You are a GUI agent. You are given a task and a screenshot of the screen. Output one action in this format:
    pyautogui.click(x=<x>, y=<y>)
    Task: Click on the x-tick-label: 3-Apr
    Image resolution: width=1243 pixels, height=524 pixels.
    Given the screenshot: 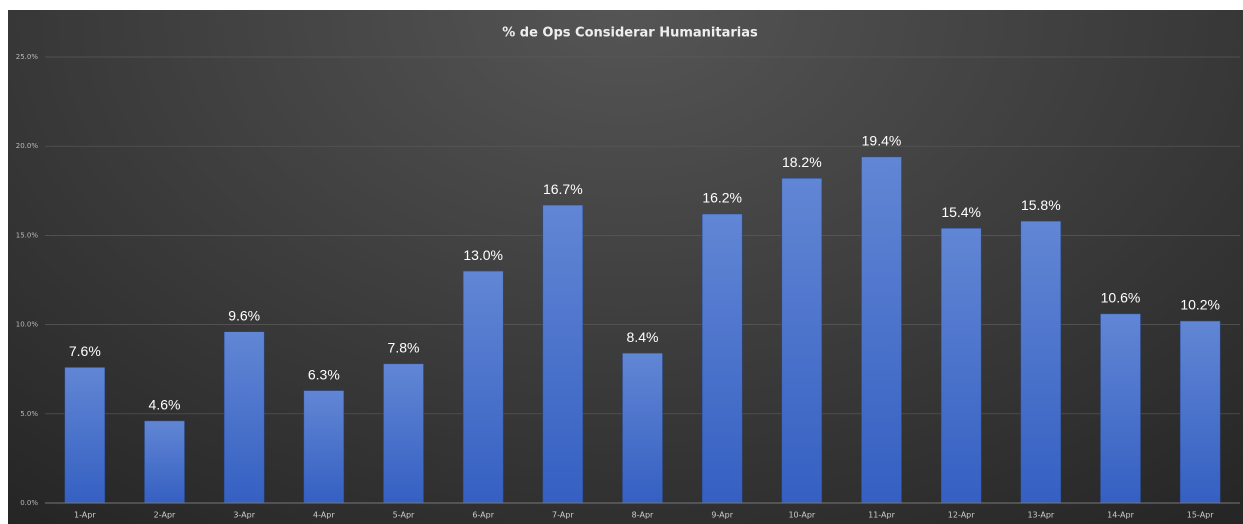 What is the action you would take?
    pyautogui.click(x=244, y=515)
    